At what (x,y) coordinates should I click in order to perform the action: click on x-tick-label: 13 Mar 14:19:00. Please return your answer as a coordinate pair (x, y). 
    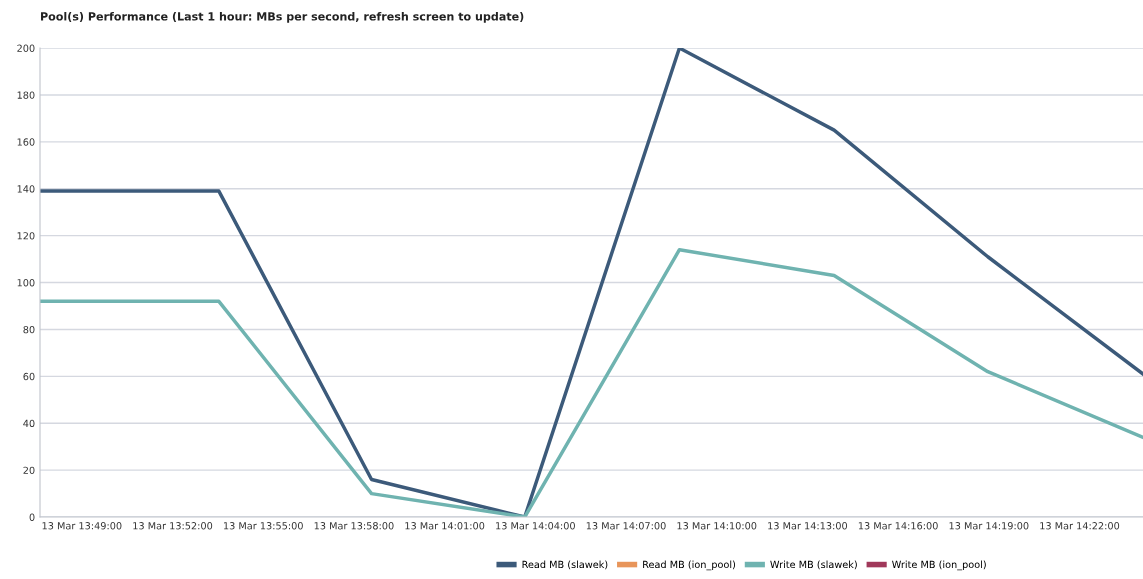
    Looking at the image, I should click on (989, 526).